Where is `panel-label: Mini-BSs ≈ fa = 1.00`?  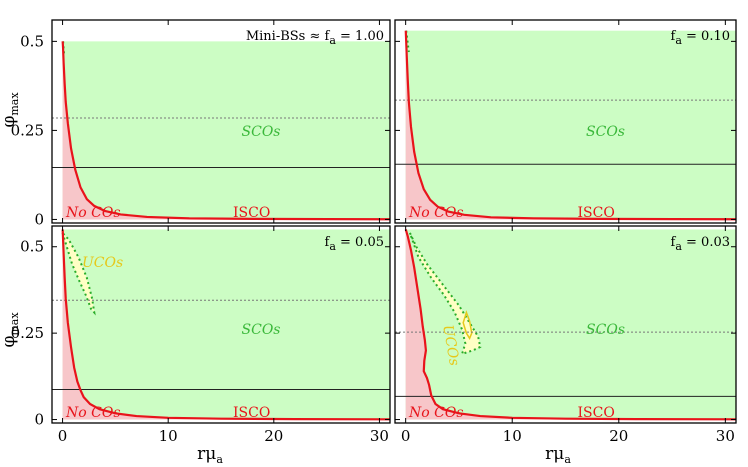
panel-label: Mini-BSs ≈ fa = 1.00 is located at coordinates (315, 38).